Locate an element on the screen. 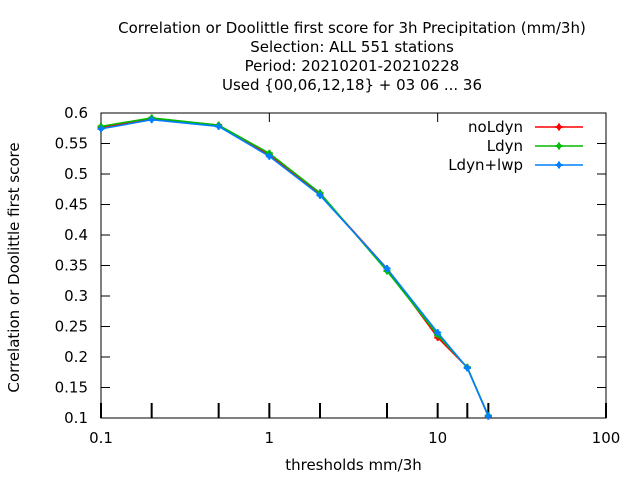 Image resolution: width=640 pixels, height=480 pixels. y-tick-label: 0.25 is located at coordinates (71, 327).